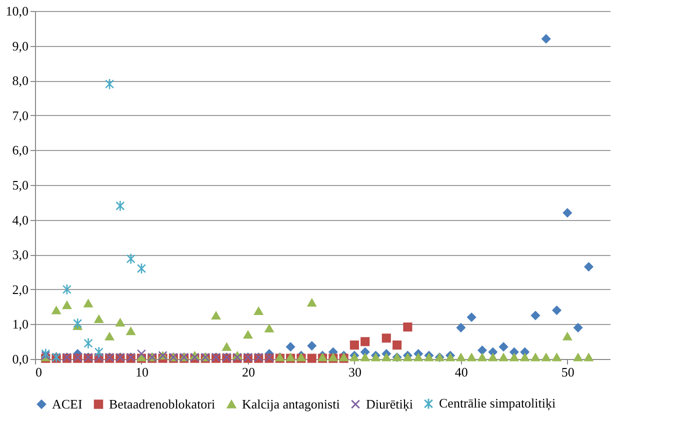 This screenshot has height=429, width=674. I want to click on x-tick-label: 30, so click(355, 372).